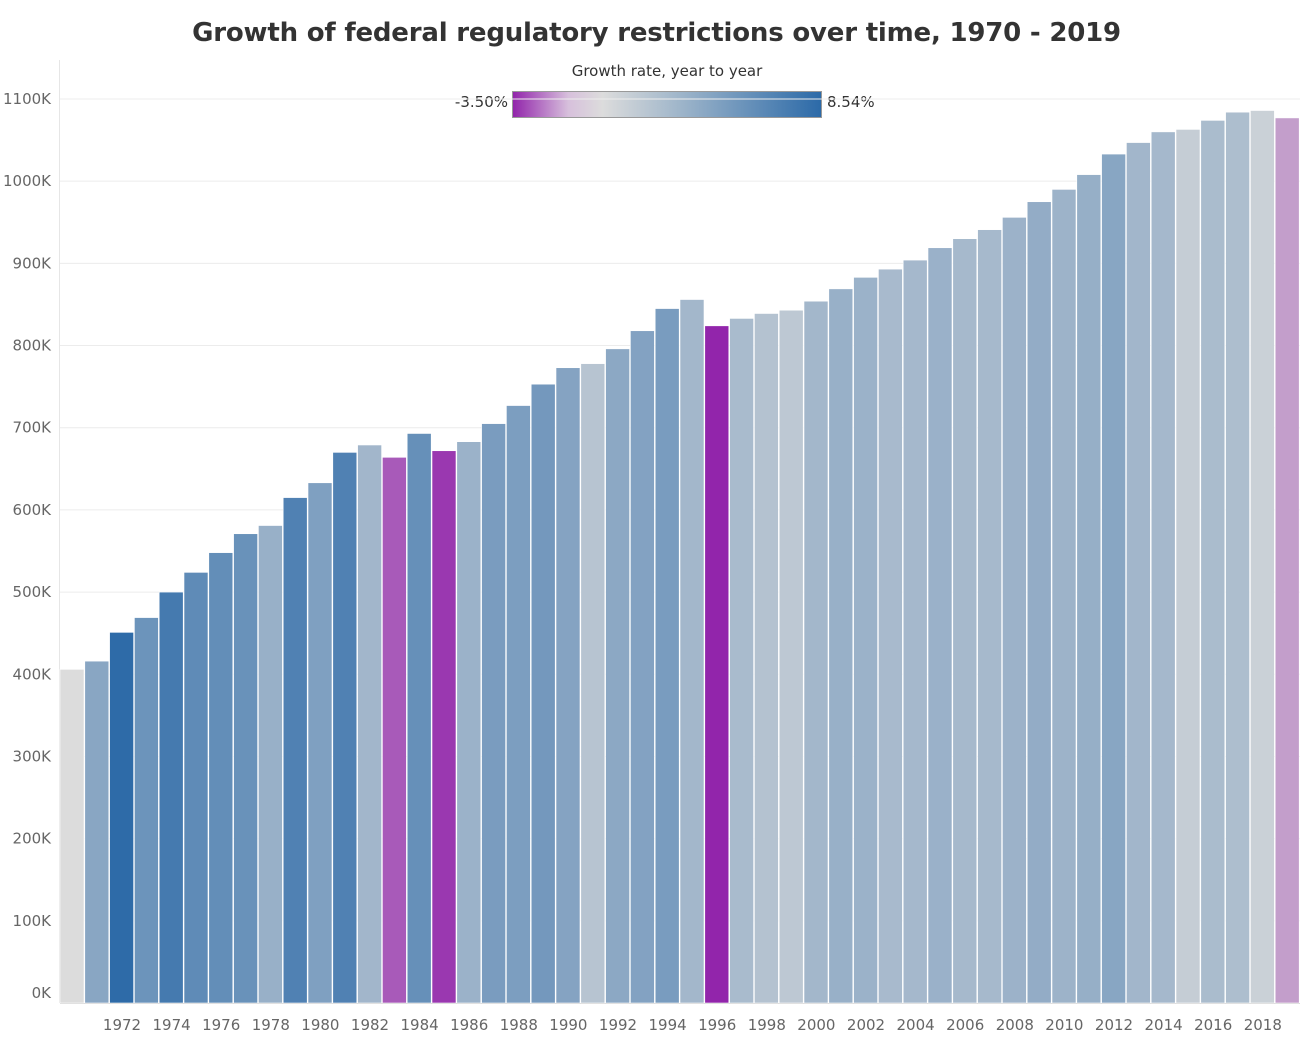 The image size is (1313, 1043). Describe the element at coordinates (121, 818) in the screenshot. I see `bar-1972` at that location.